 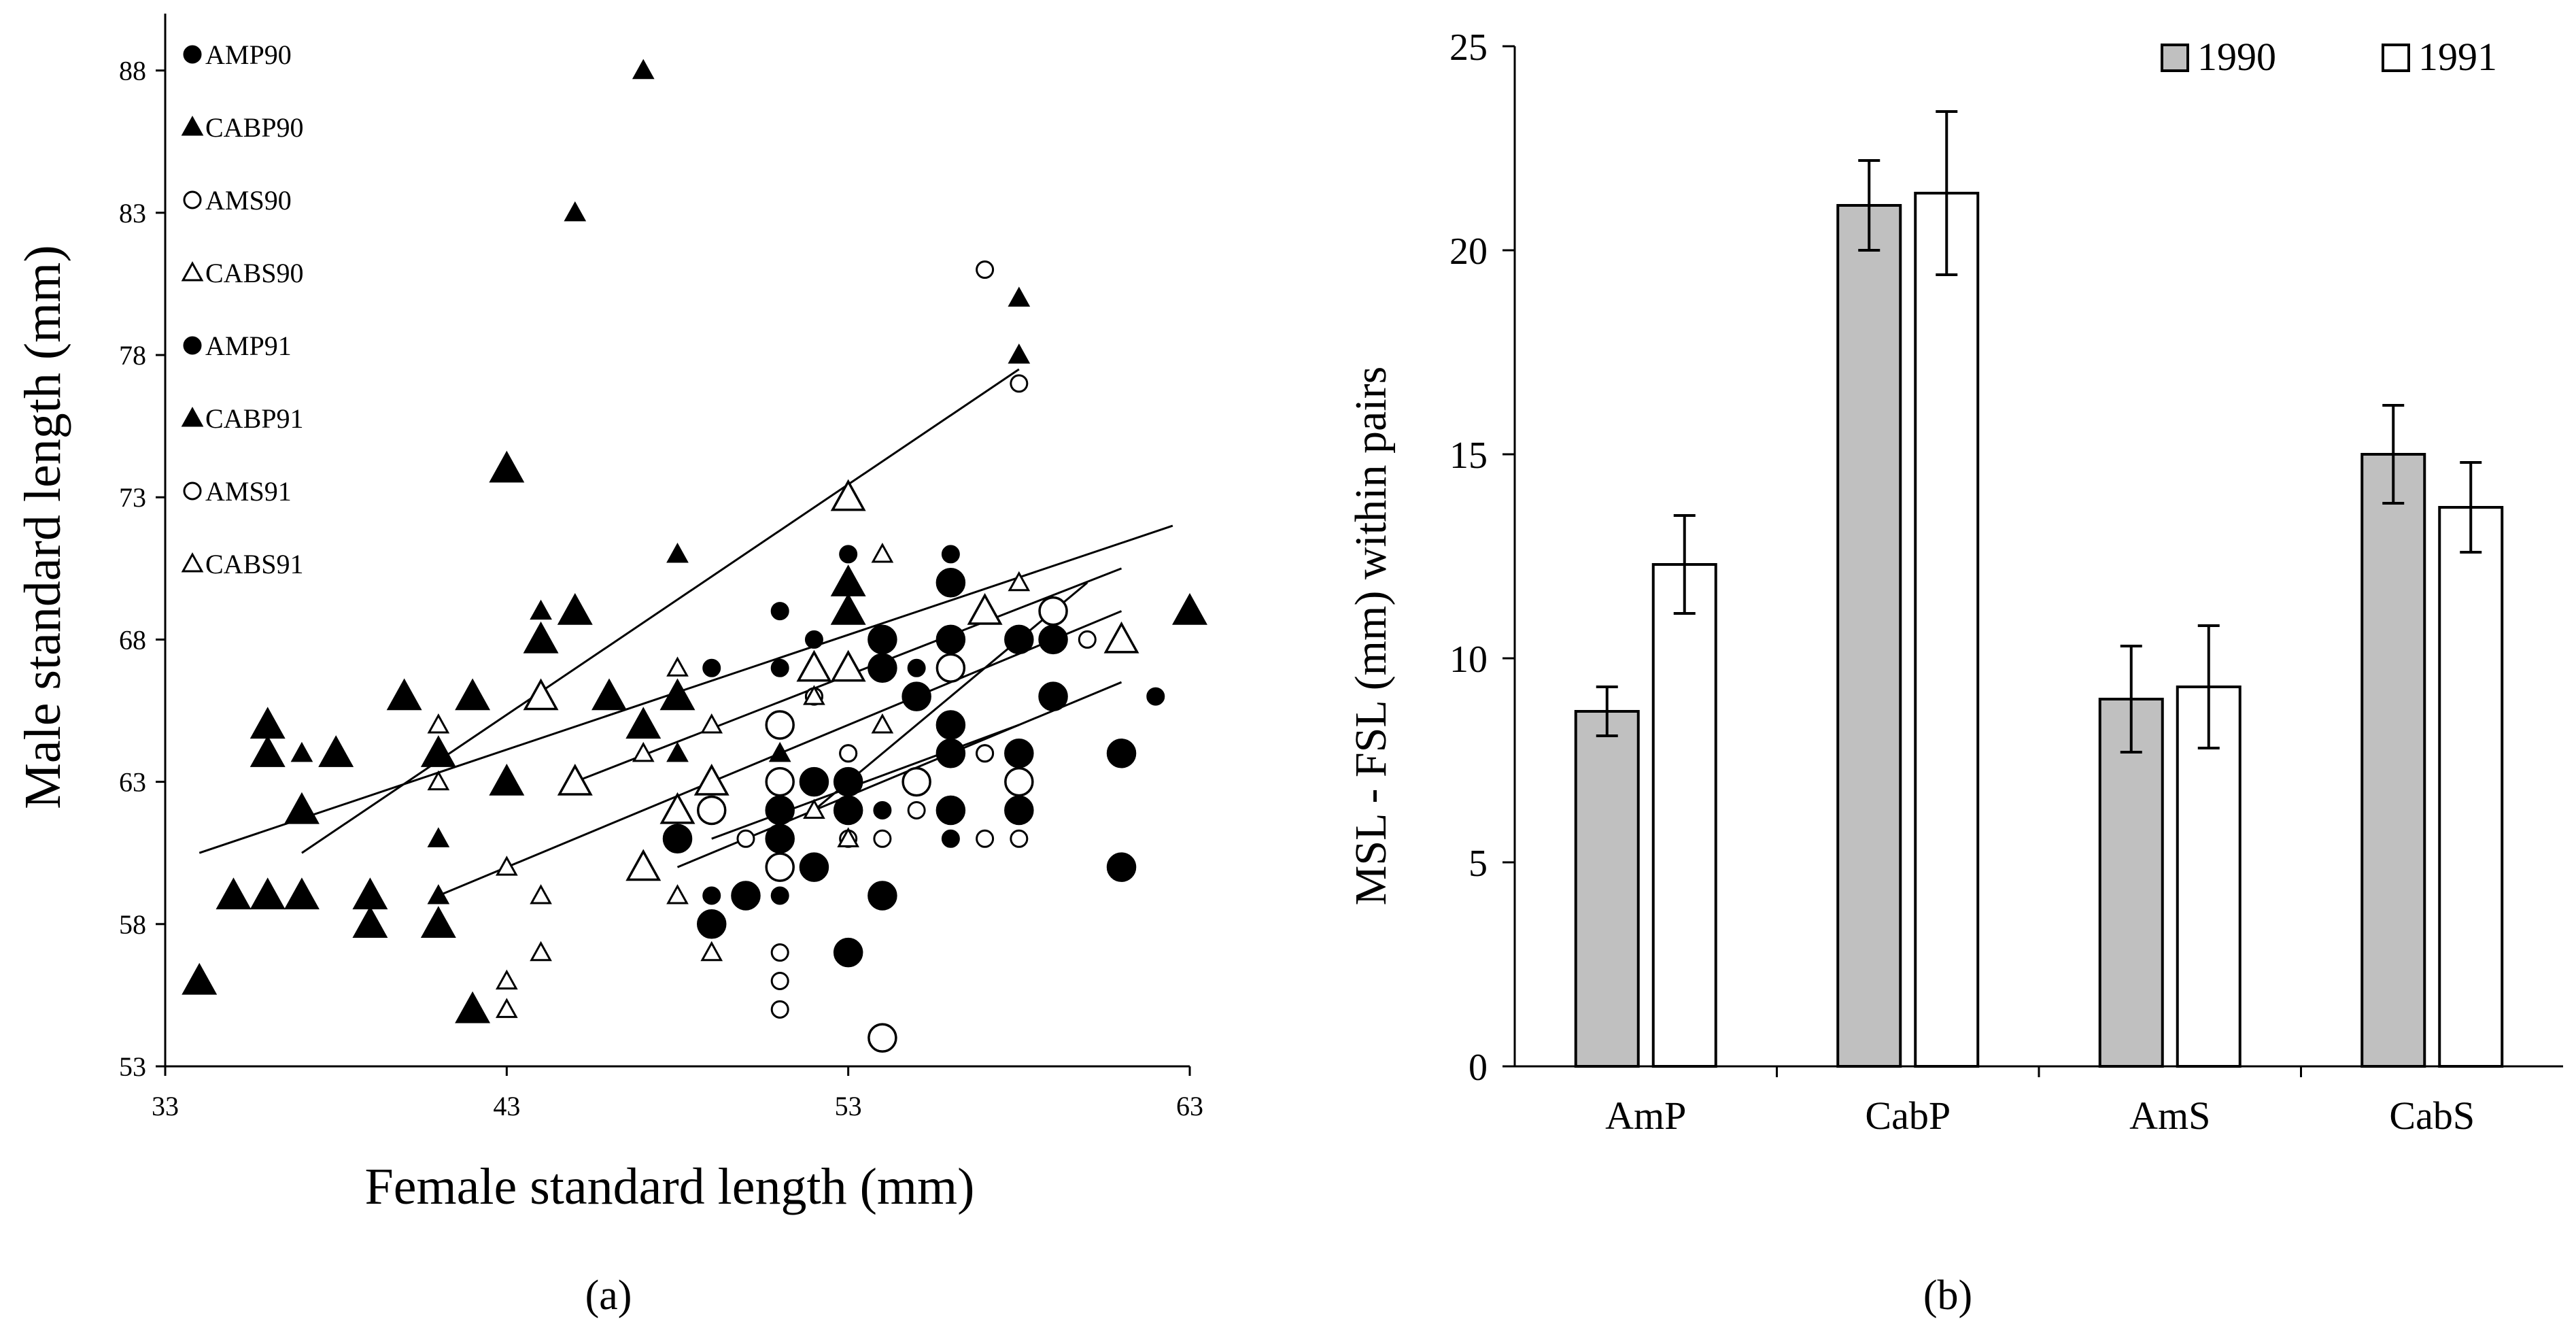 What do you see at coordinates (2131, 883) in the screenshot?
I see `bar-ams-1990` at bounding box center [2131, 883].